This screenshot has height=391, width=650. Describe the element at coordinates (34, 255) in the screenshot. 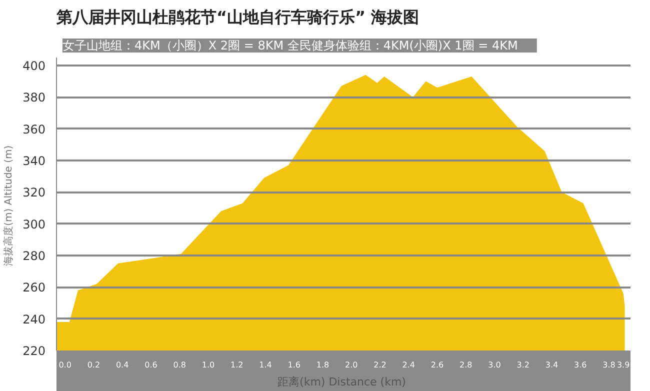

I see `y-tick-label: 280` at that location.